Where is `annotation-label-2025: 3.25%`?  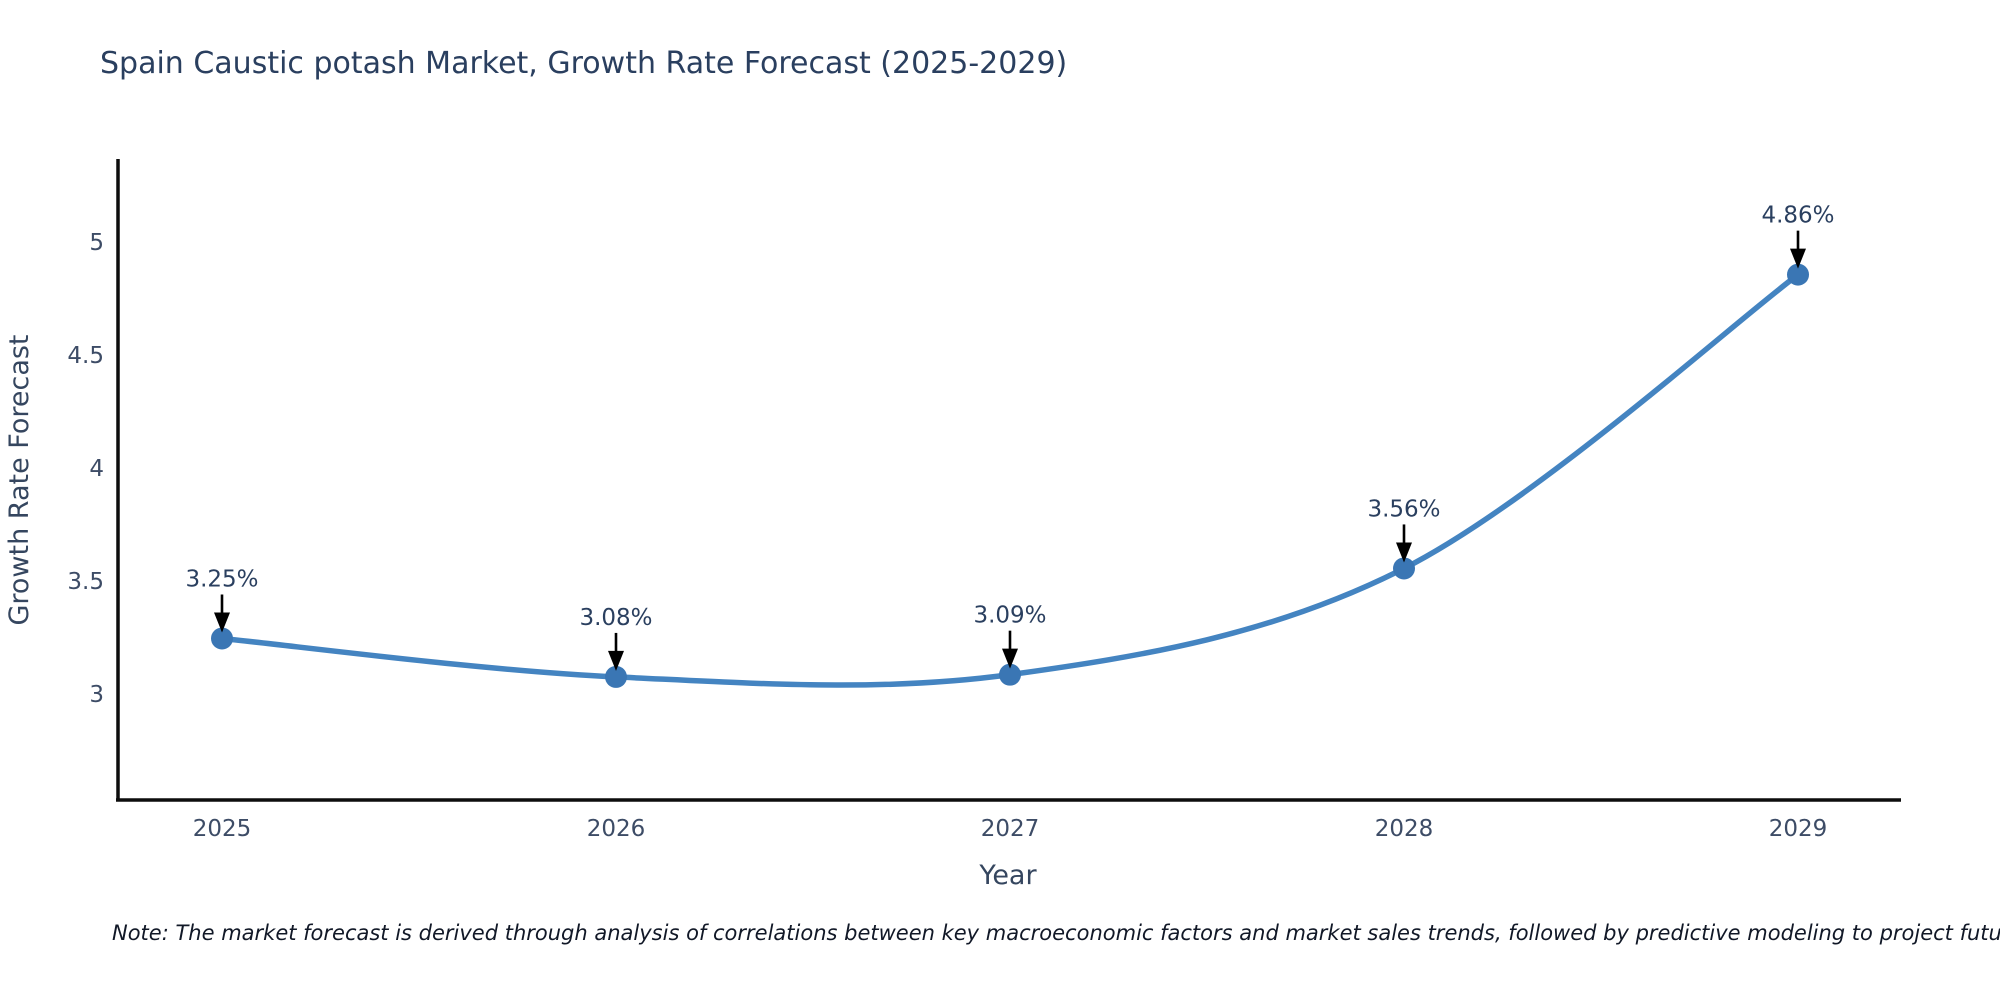
annotation-label-2025: 3.25% is located at coordinates (221, 580).